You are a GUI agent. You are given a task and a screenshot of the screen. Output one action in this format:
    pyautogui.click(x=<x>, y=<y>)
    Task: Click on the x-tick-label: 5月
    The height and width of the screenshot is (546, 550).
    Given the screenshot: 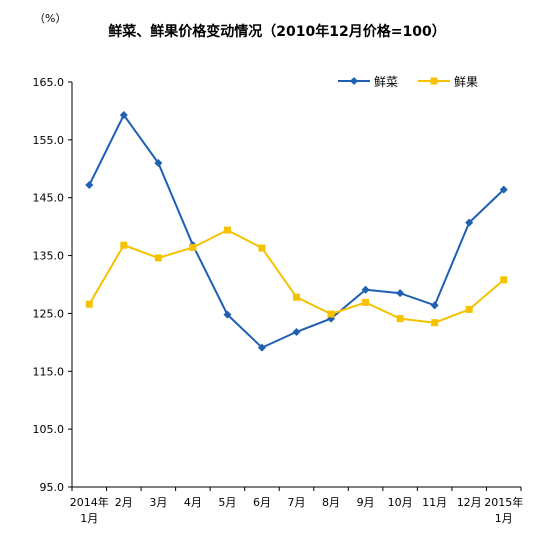 What is the action you would take?
    pyautogui.click(x=227, y=502)
    